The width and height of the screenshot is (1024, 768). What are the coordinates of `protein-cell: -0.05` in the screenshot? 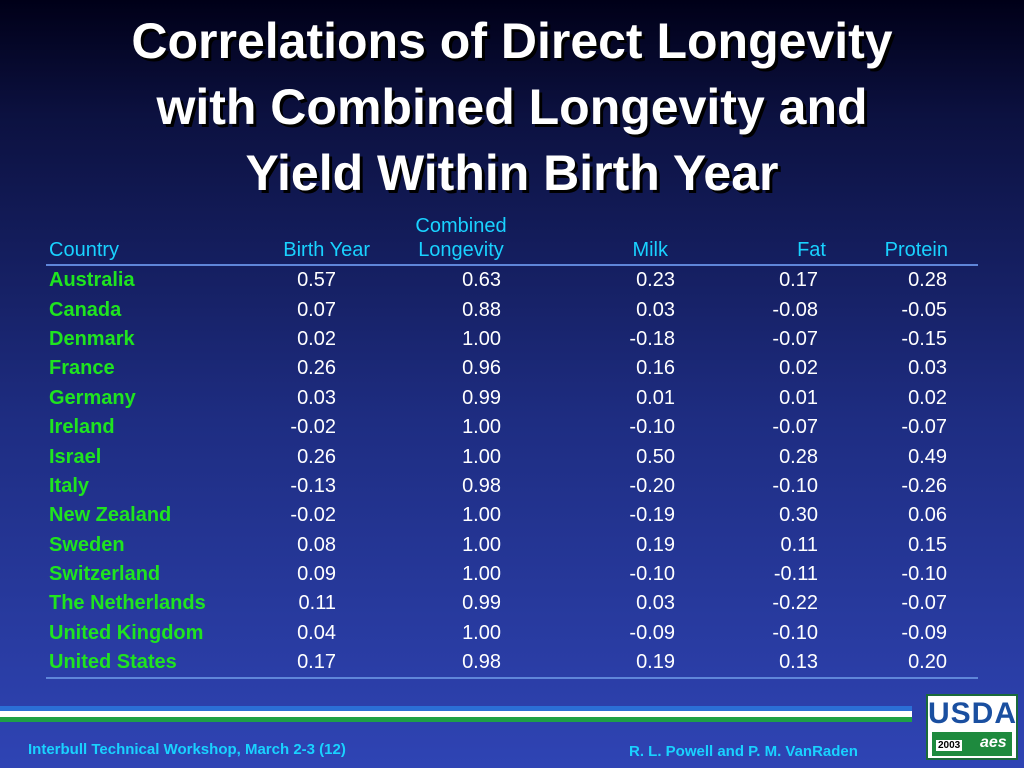 It's located at (924, 309).